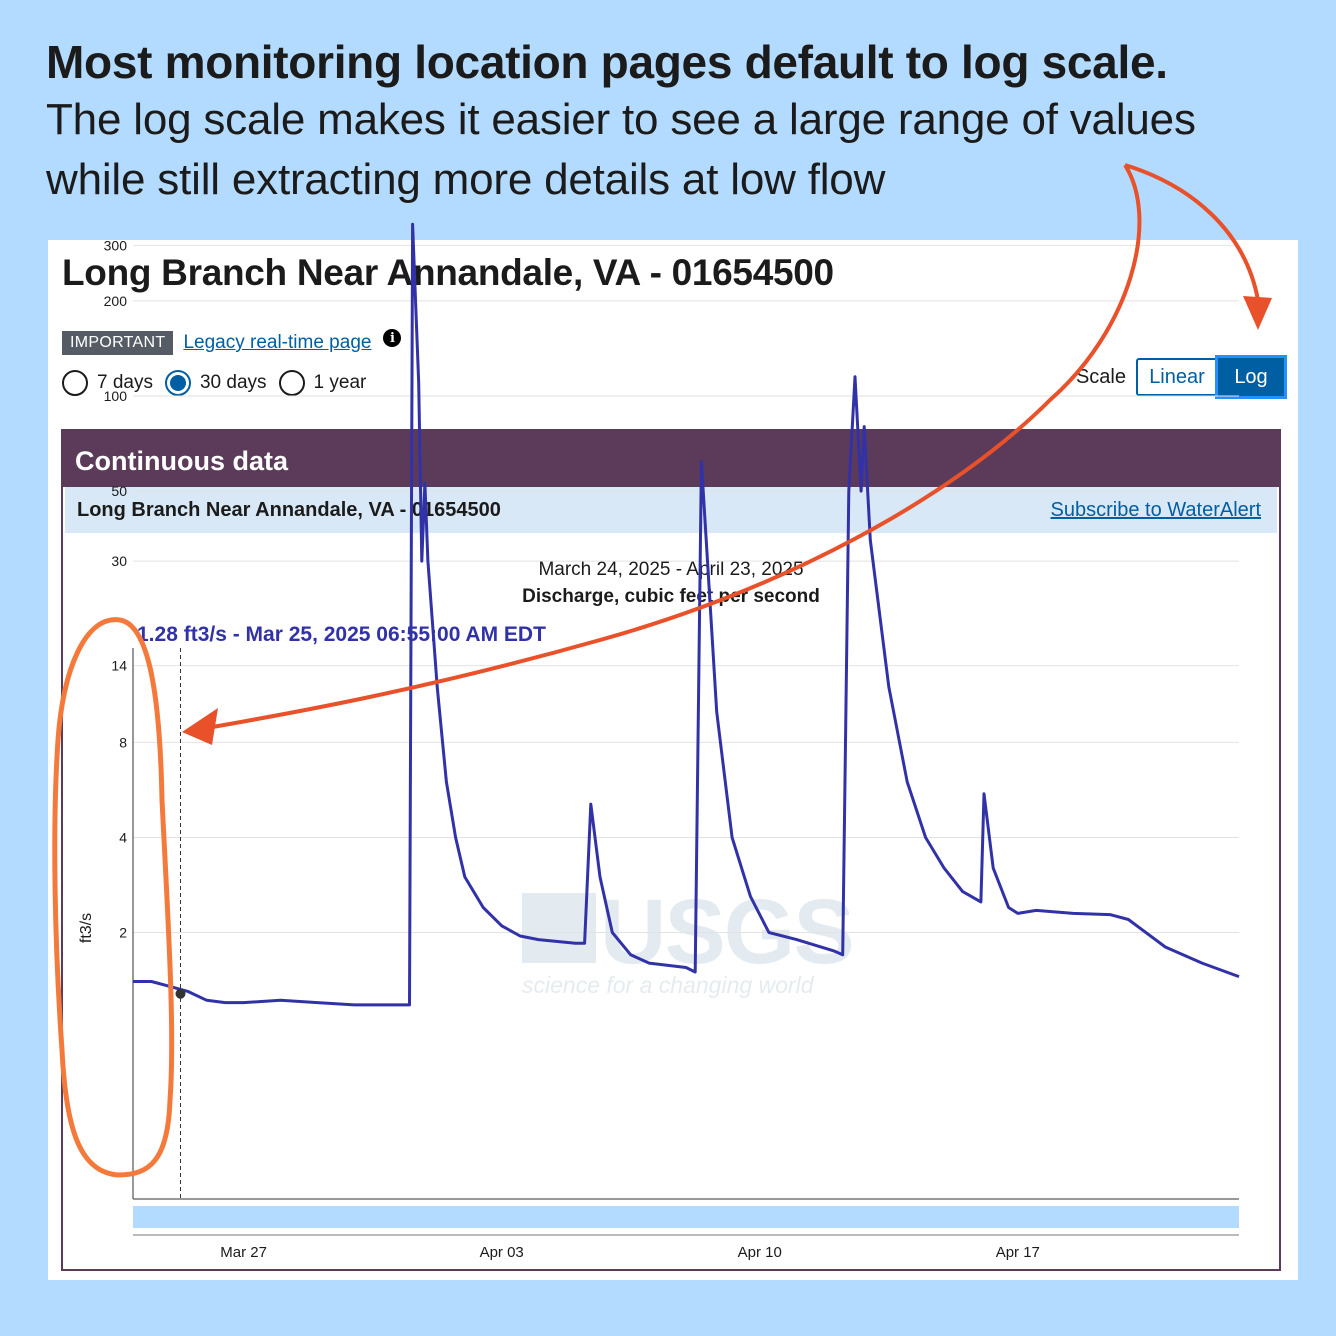  What do you see at coordinates (123, 933) in the screenshot?
I see `y-tick-label: 2` at bounding box center [123, 933].